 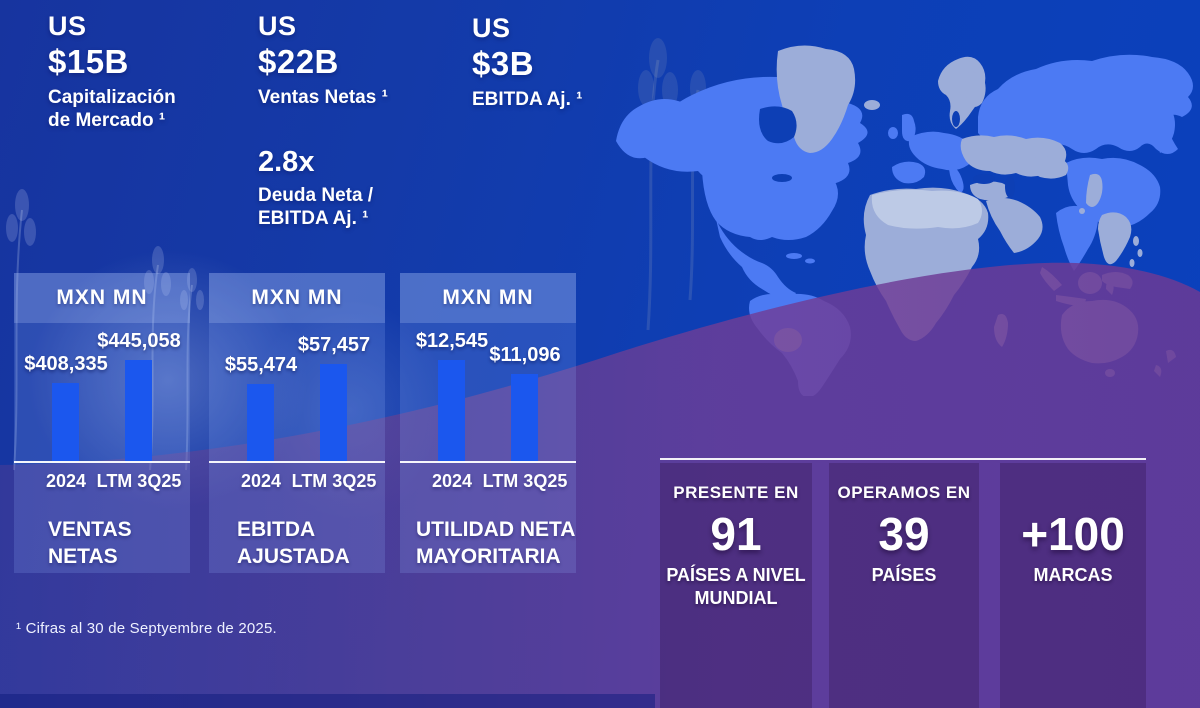 I want to click on map-europe, so click(x=941, y=151).